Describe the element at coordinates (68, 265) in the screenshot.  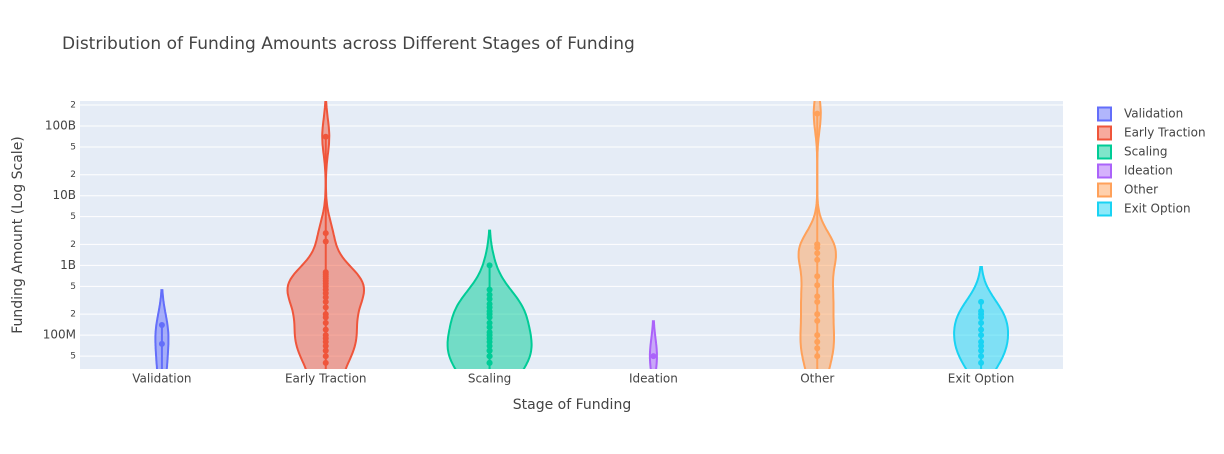
I see `y-tick-label: 1B` at that location.